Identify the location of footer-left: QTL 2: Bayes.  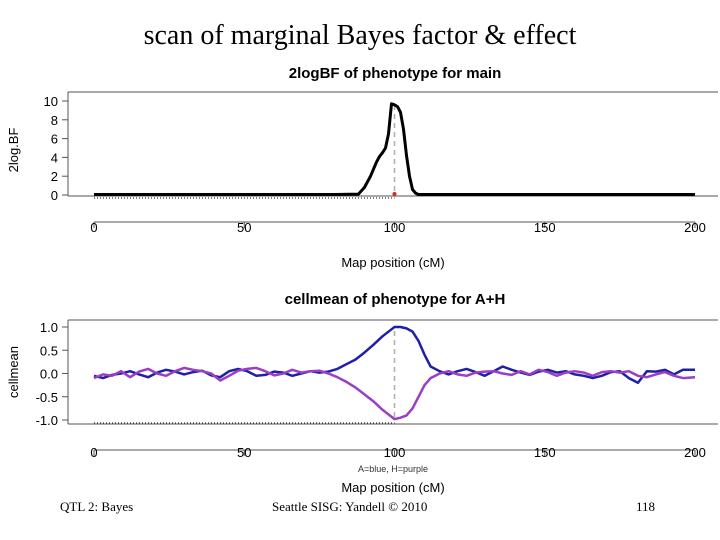
(97, 506).